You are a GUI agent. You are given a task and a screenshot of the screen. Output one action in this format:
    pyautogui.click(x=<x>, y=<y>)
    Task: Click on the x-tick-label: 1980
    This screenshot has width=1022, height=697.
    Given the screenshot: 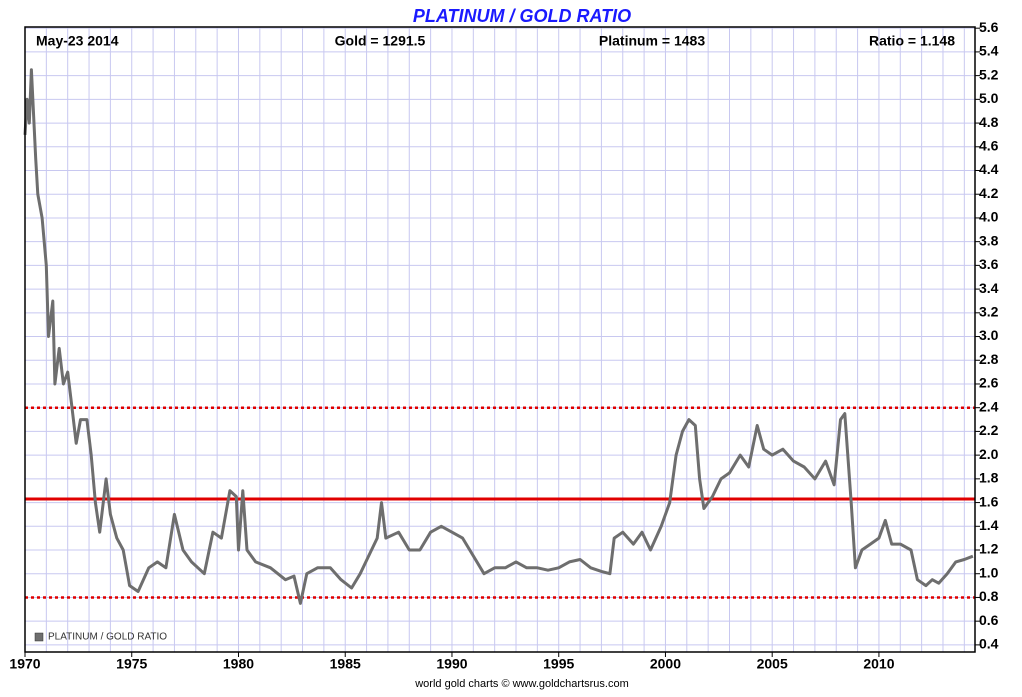 What is the action you would take?
    pyautogui.click(x=238, y=664)
    